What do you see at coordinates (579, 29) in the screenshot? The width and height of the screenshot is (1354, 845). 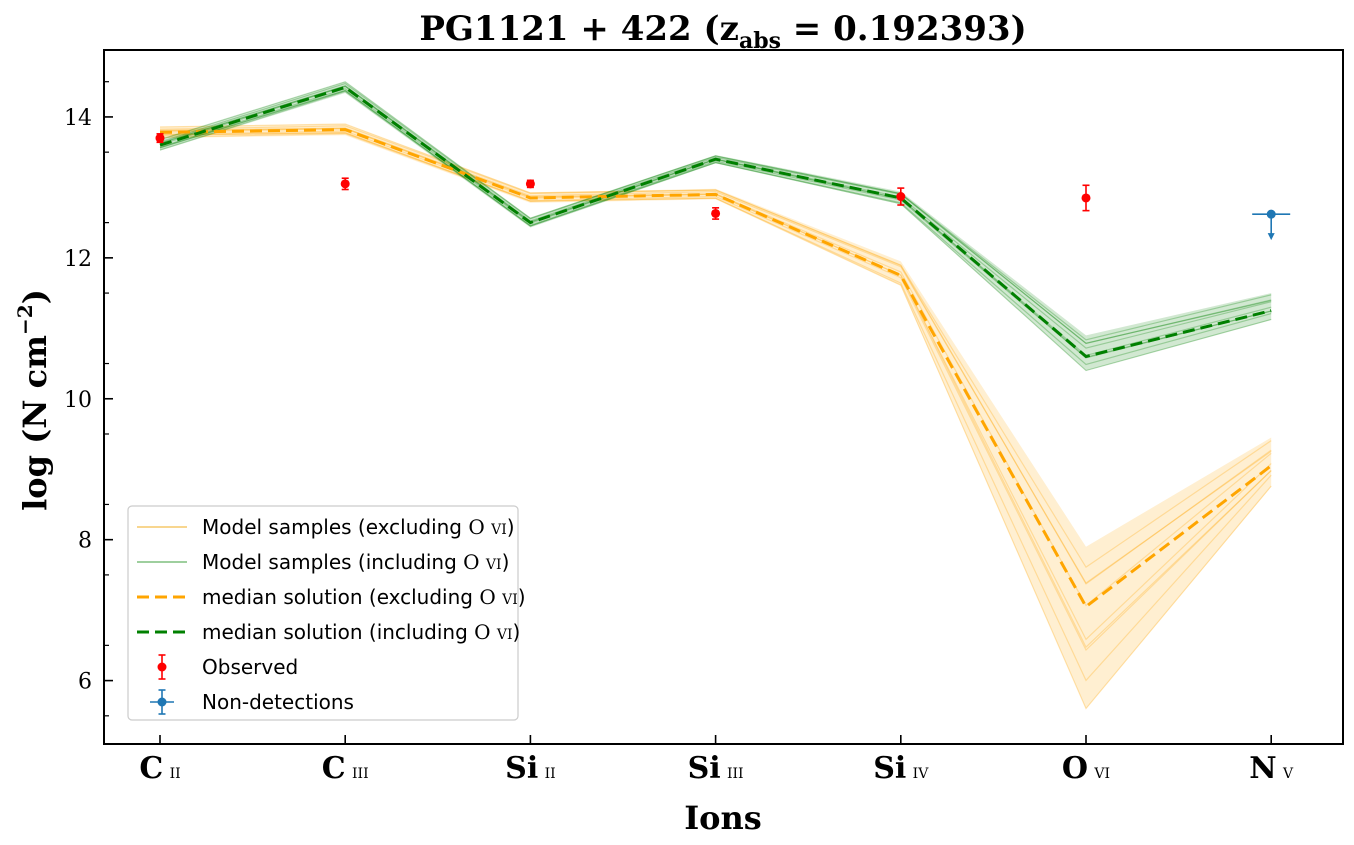 I see `chart-title-main: PG1121 + 422 (z` at bounding box center [579, 29].